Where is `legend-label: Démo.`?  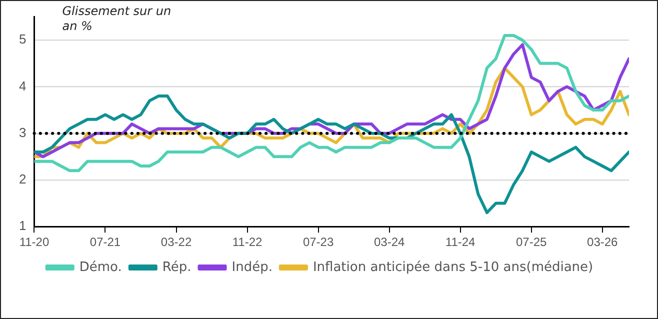 legend-label: Démo. is located at coordinates (100, 267).